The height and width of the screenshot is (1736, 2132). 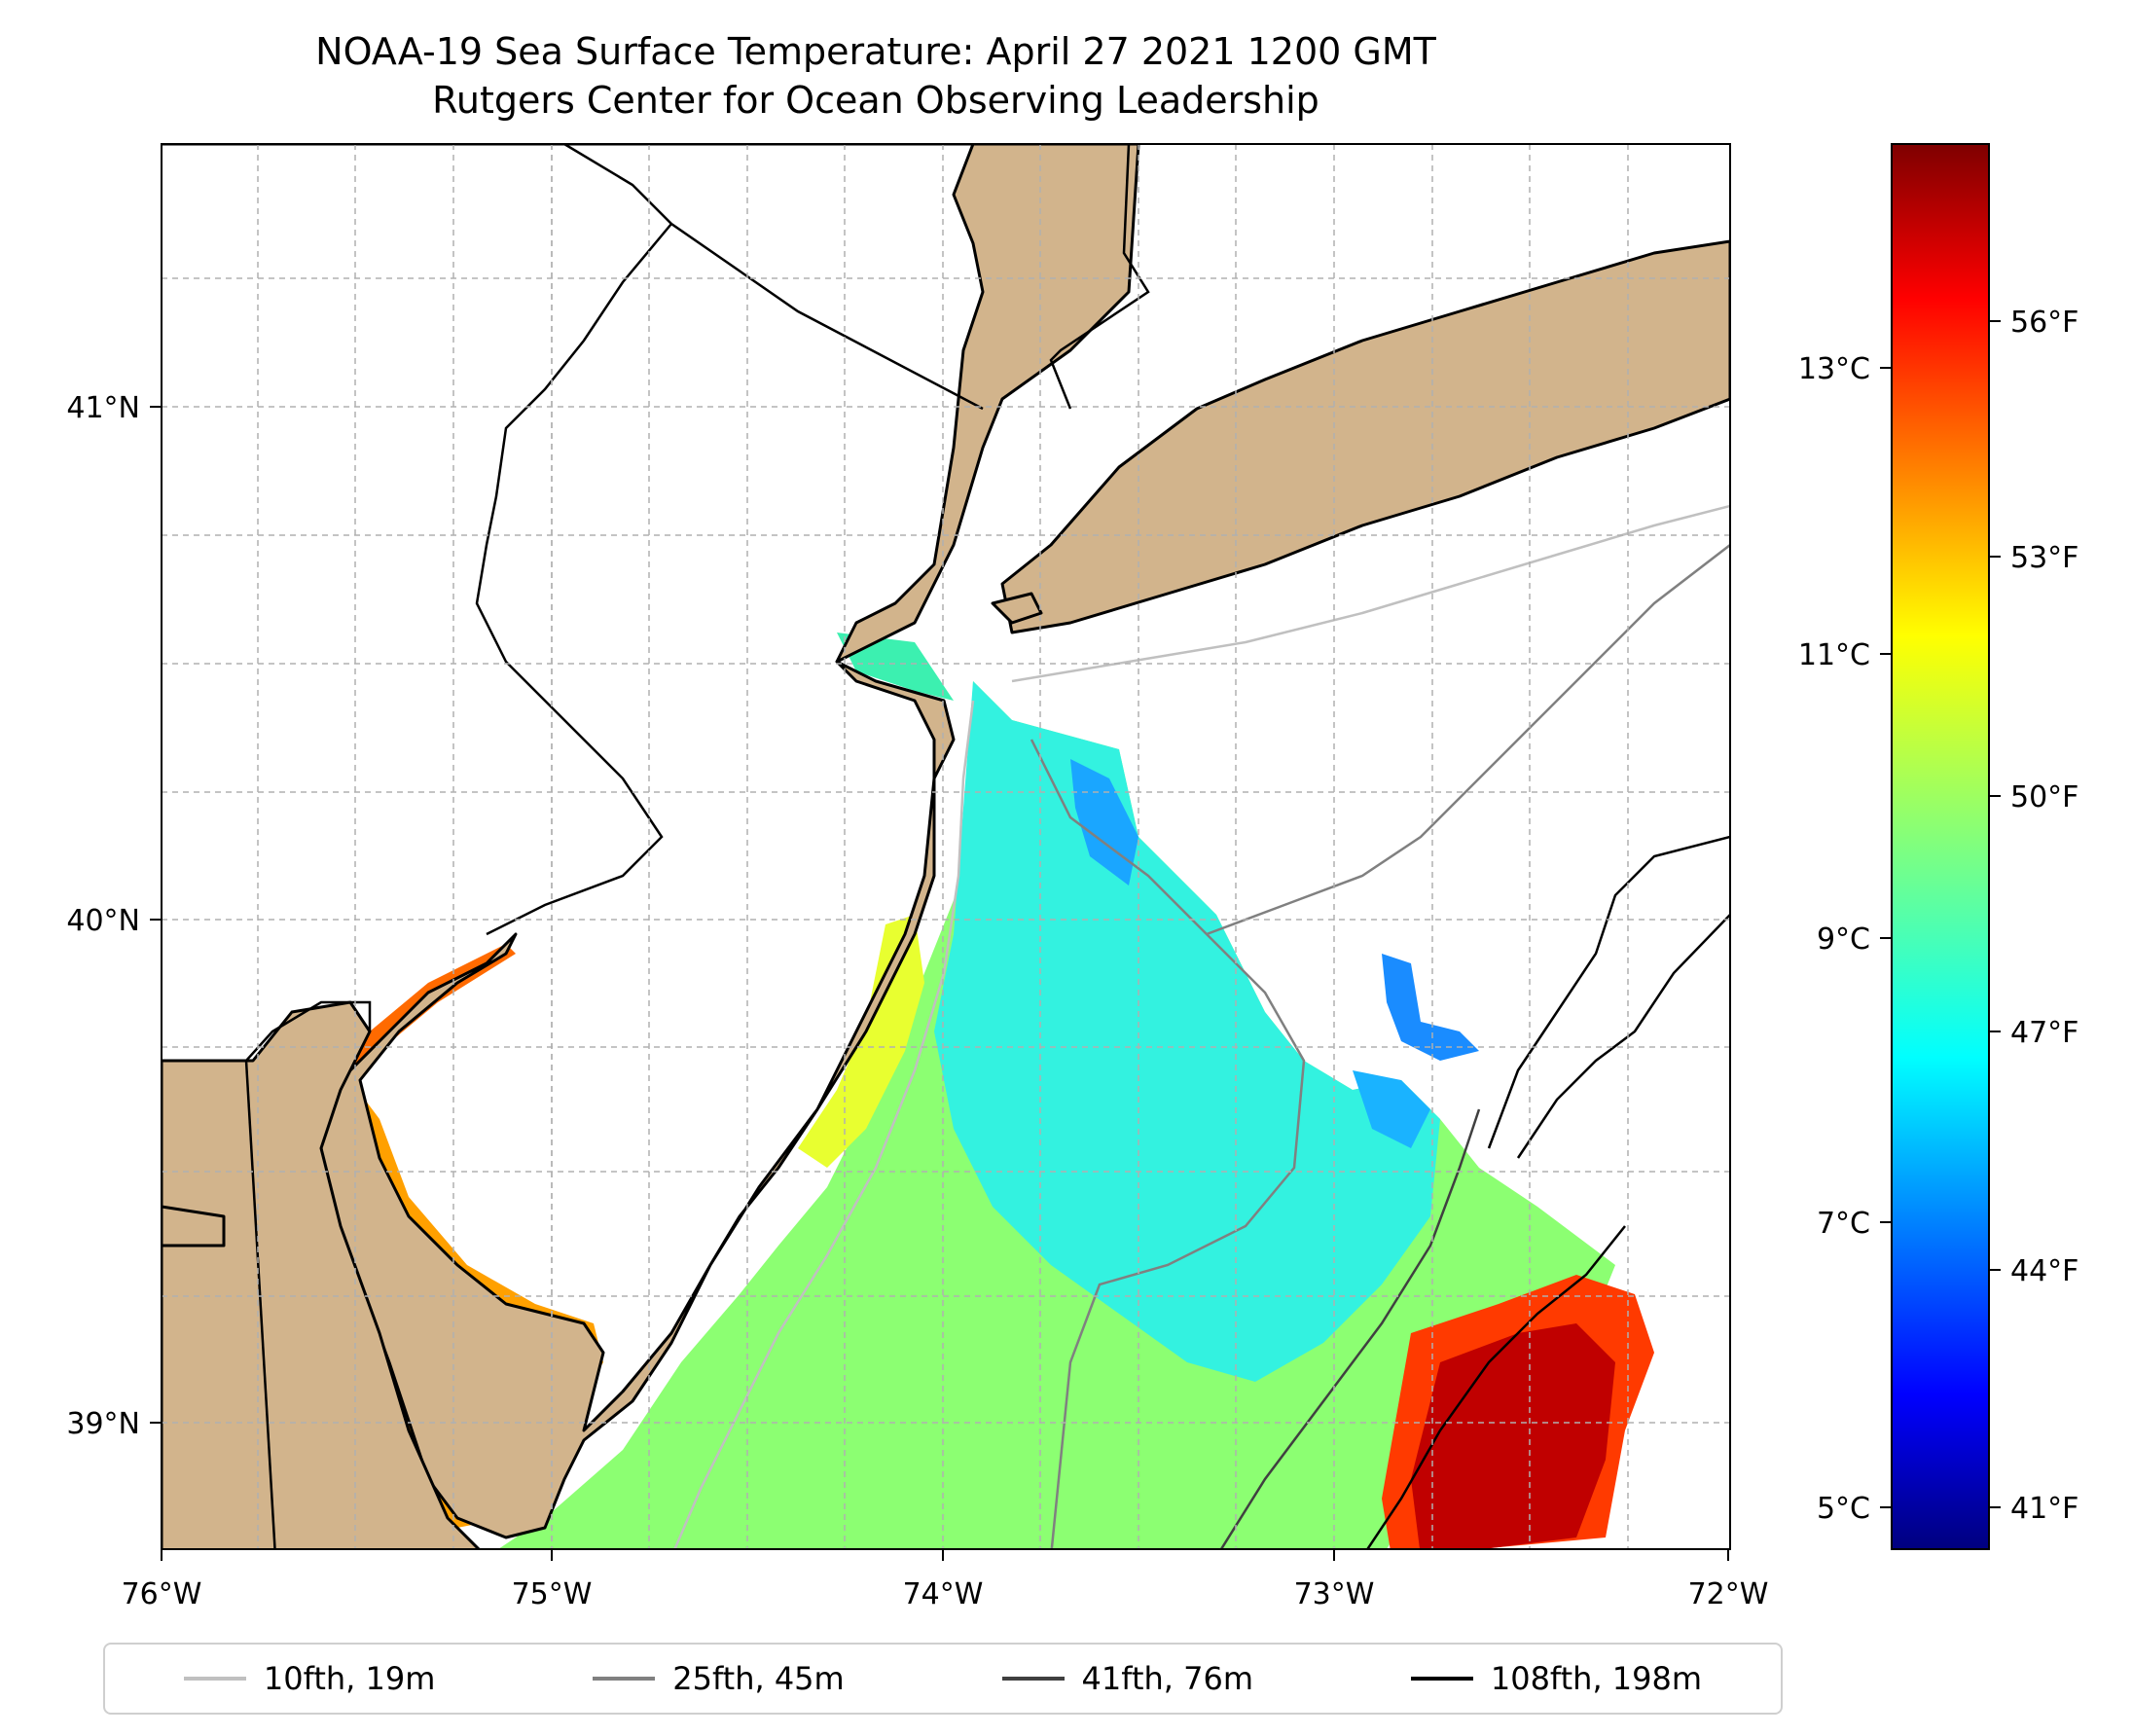 What do you see at coordinates (1350, 1329) in the screenshot?
I see `contour-41fth` at bounding box center [1350, 1329].